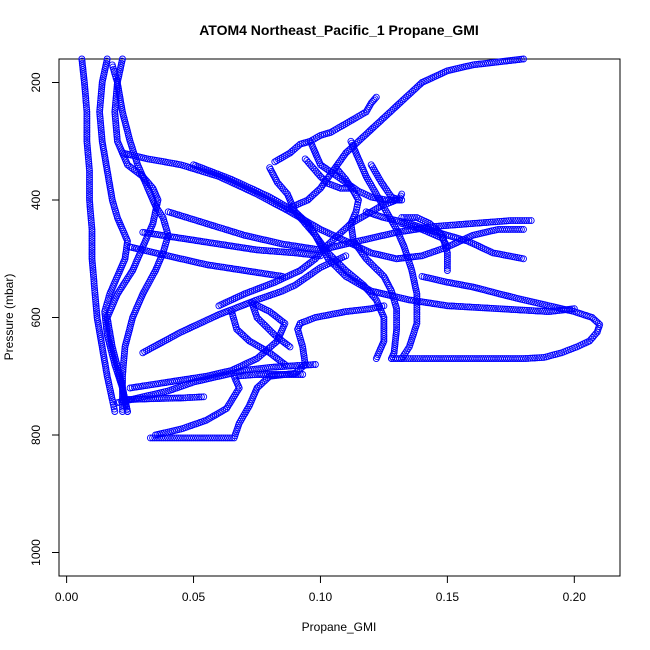 This screenshot has width=650, height=650. I want to click on y-axis: 200 400 600 800 1000, so click(44, 319).